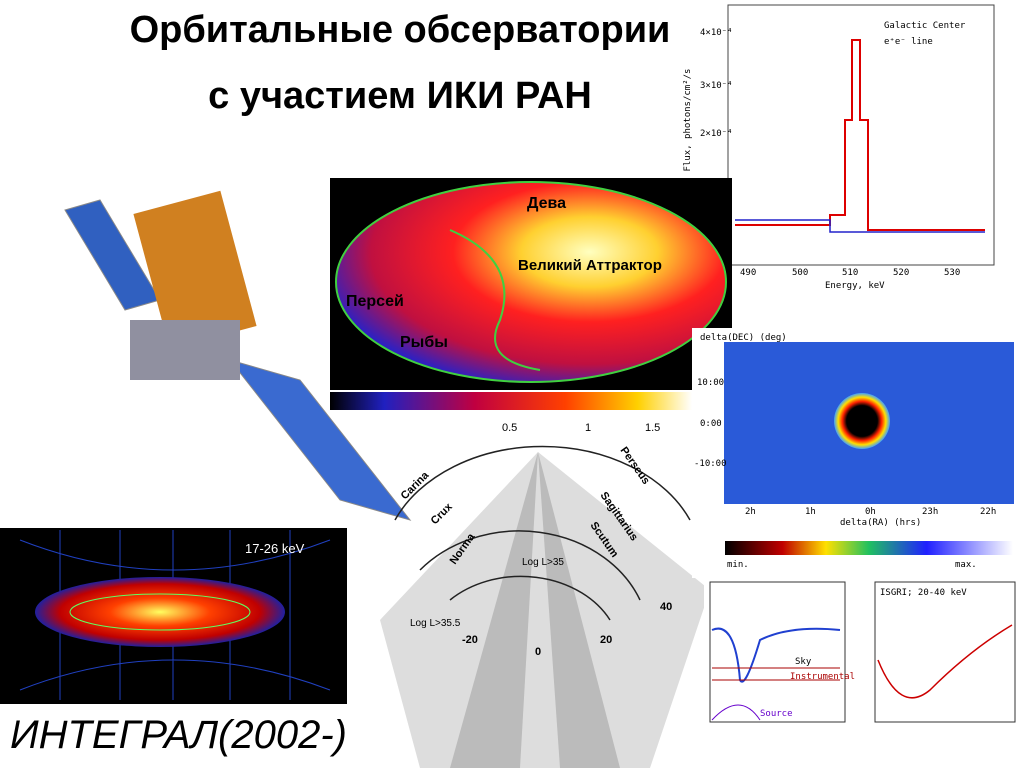  I want to click on y-tick: 3×10⁻⁴, so click(716, 86).